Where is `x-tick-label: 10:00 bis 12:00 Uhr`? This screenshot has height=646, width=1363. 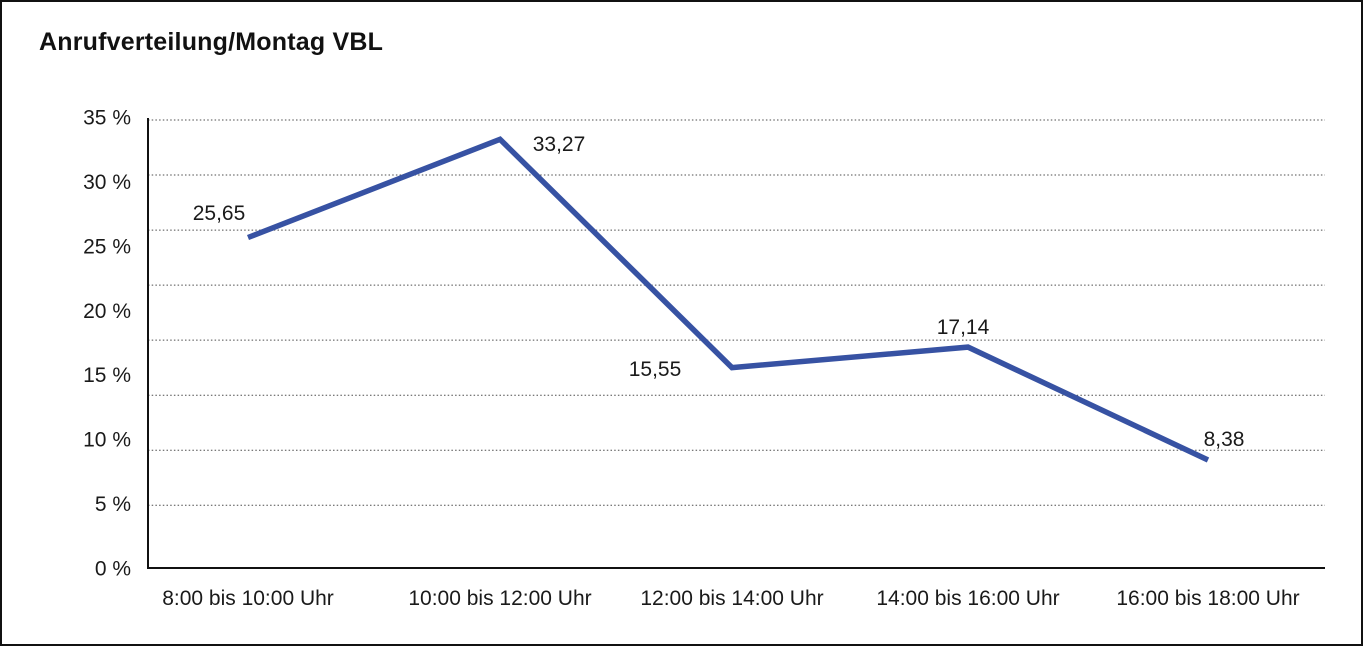
x-tick-label: 10:00 bis 12:00 Uhr is located at coordinates (499, 598).